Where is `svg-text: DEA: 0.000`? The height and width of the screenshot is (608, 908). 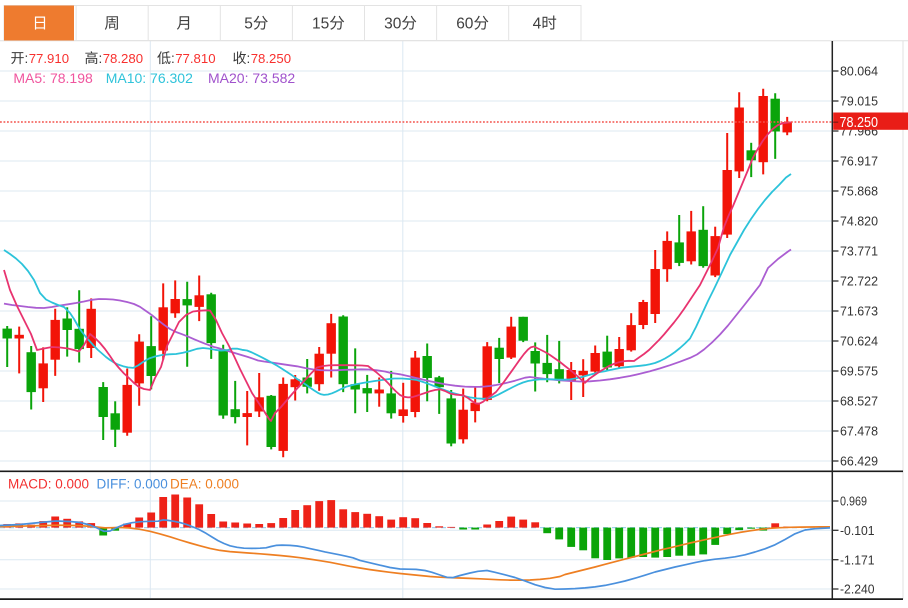
svg-text: DEA: 0.000 is located at coordinates (204, 484).